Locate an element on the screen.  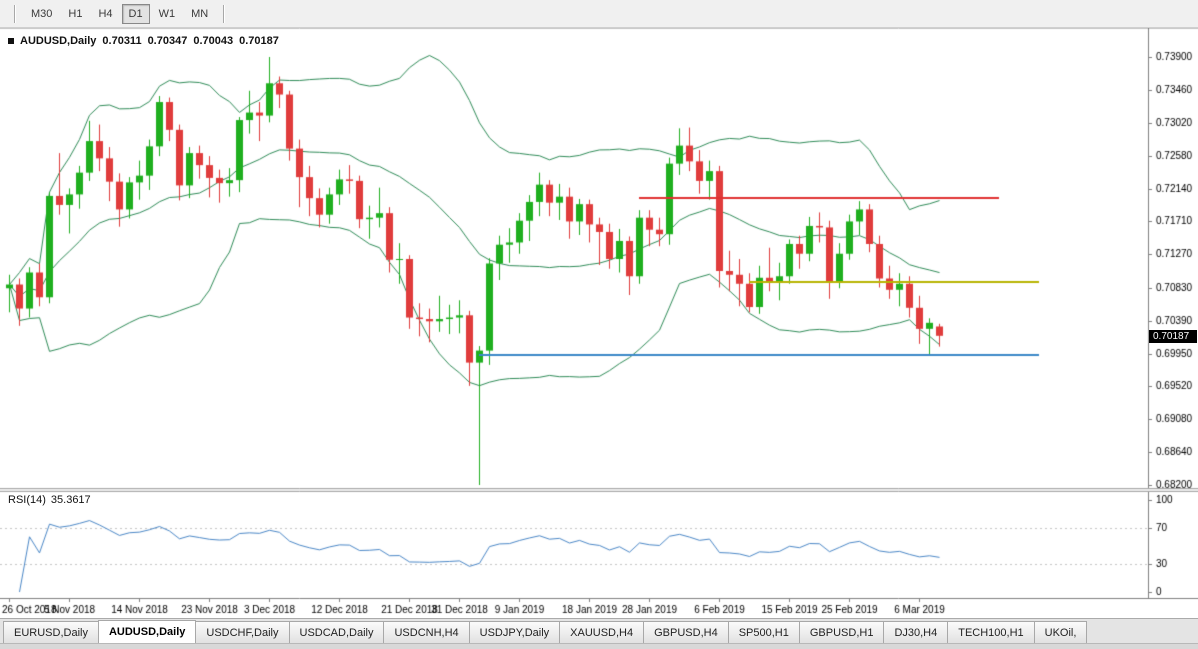
rsi-value: 35.3617 is located at coordinates (70, 500).